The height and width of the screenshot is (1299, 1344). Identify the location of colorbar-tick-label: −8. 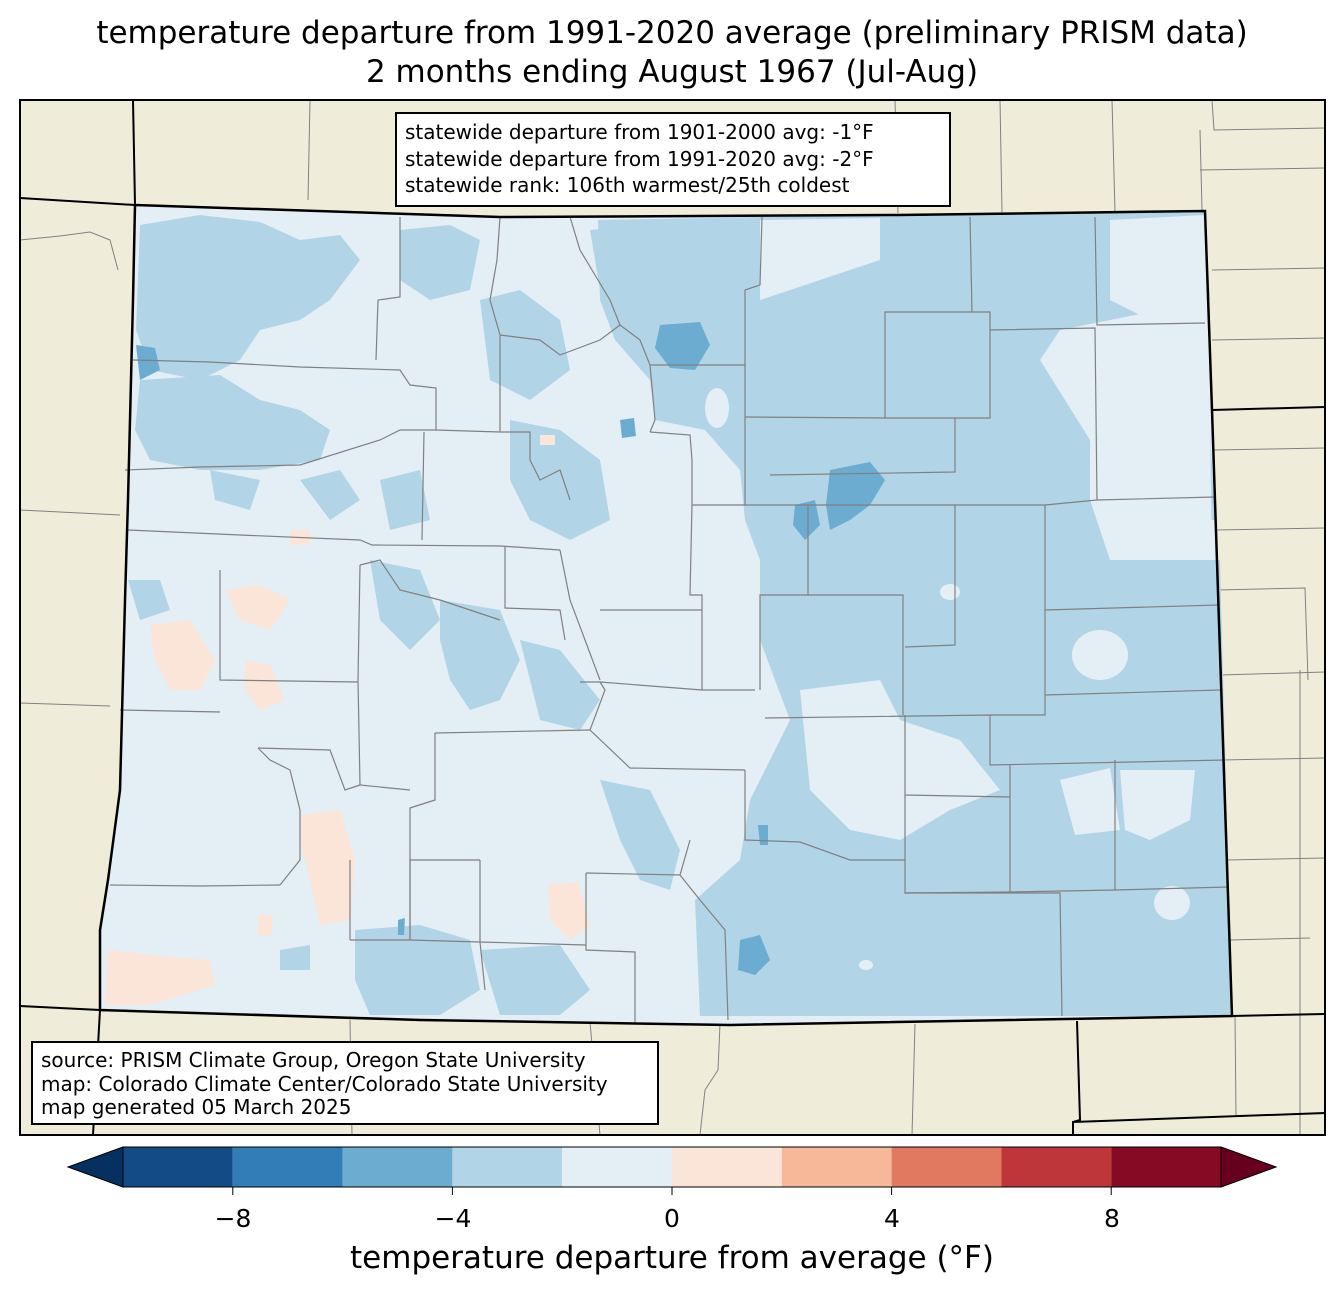
(233, 1218).